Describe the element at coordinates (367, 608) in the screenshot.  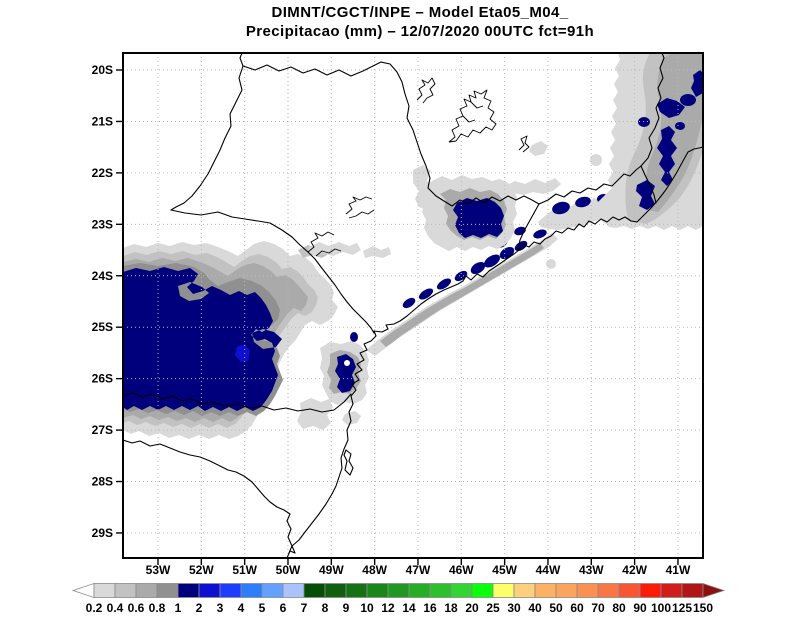
I see `colorbar-tick-label: 10` at that location.